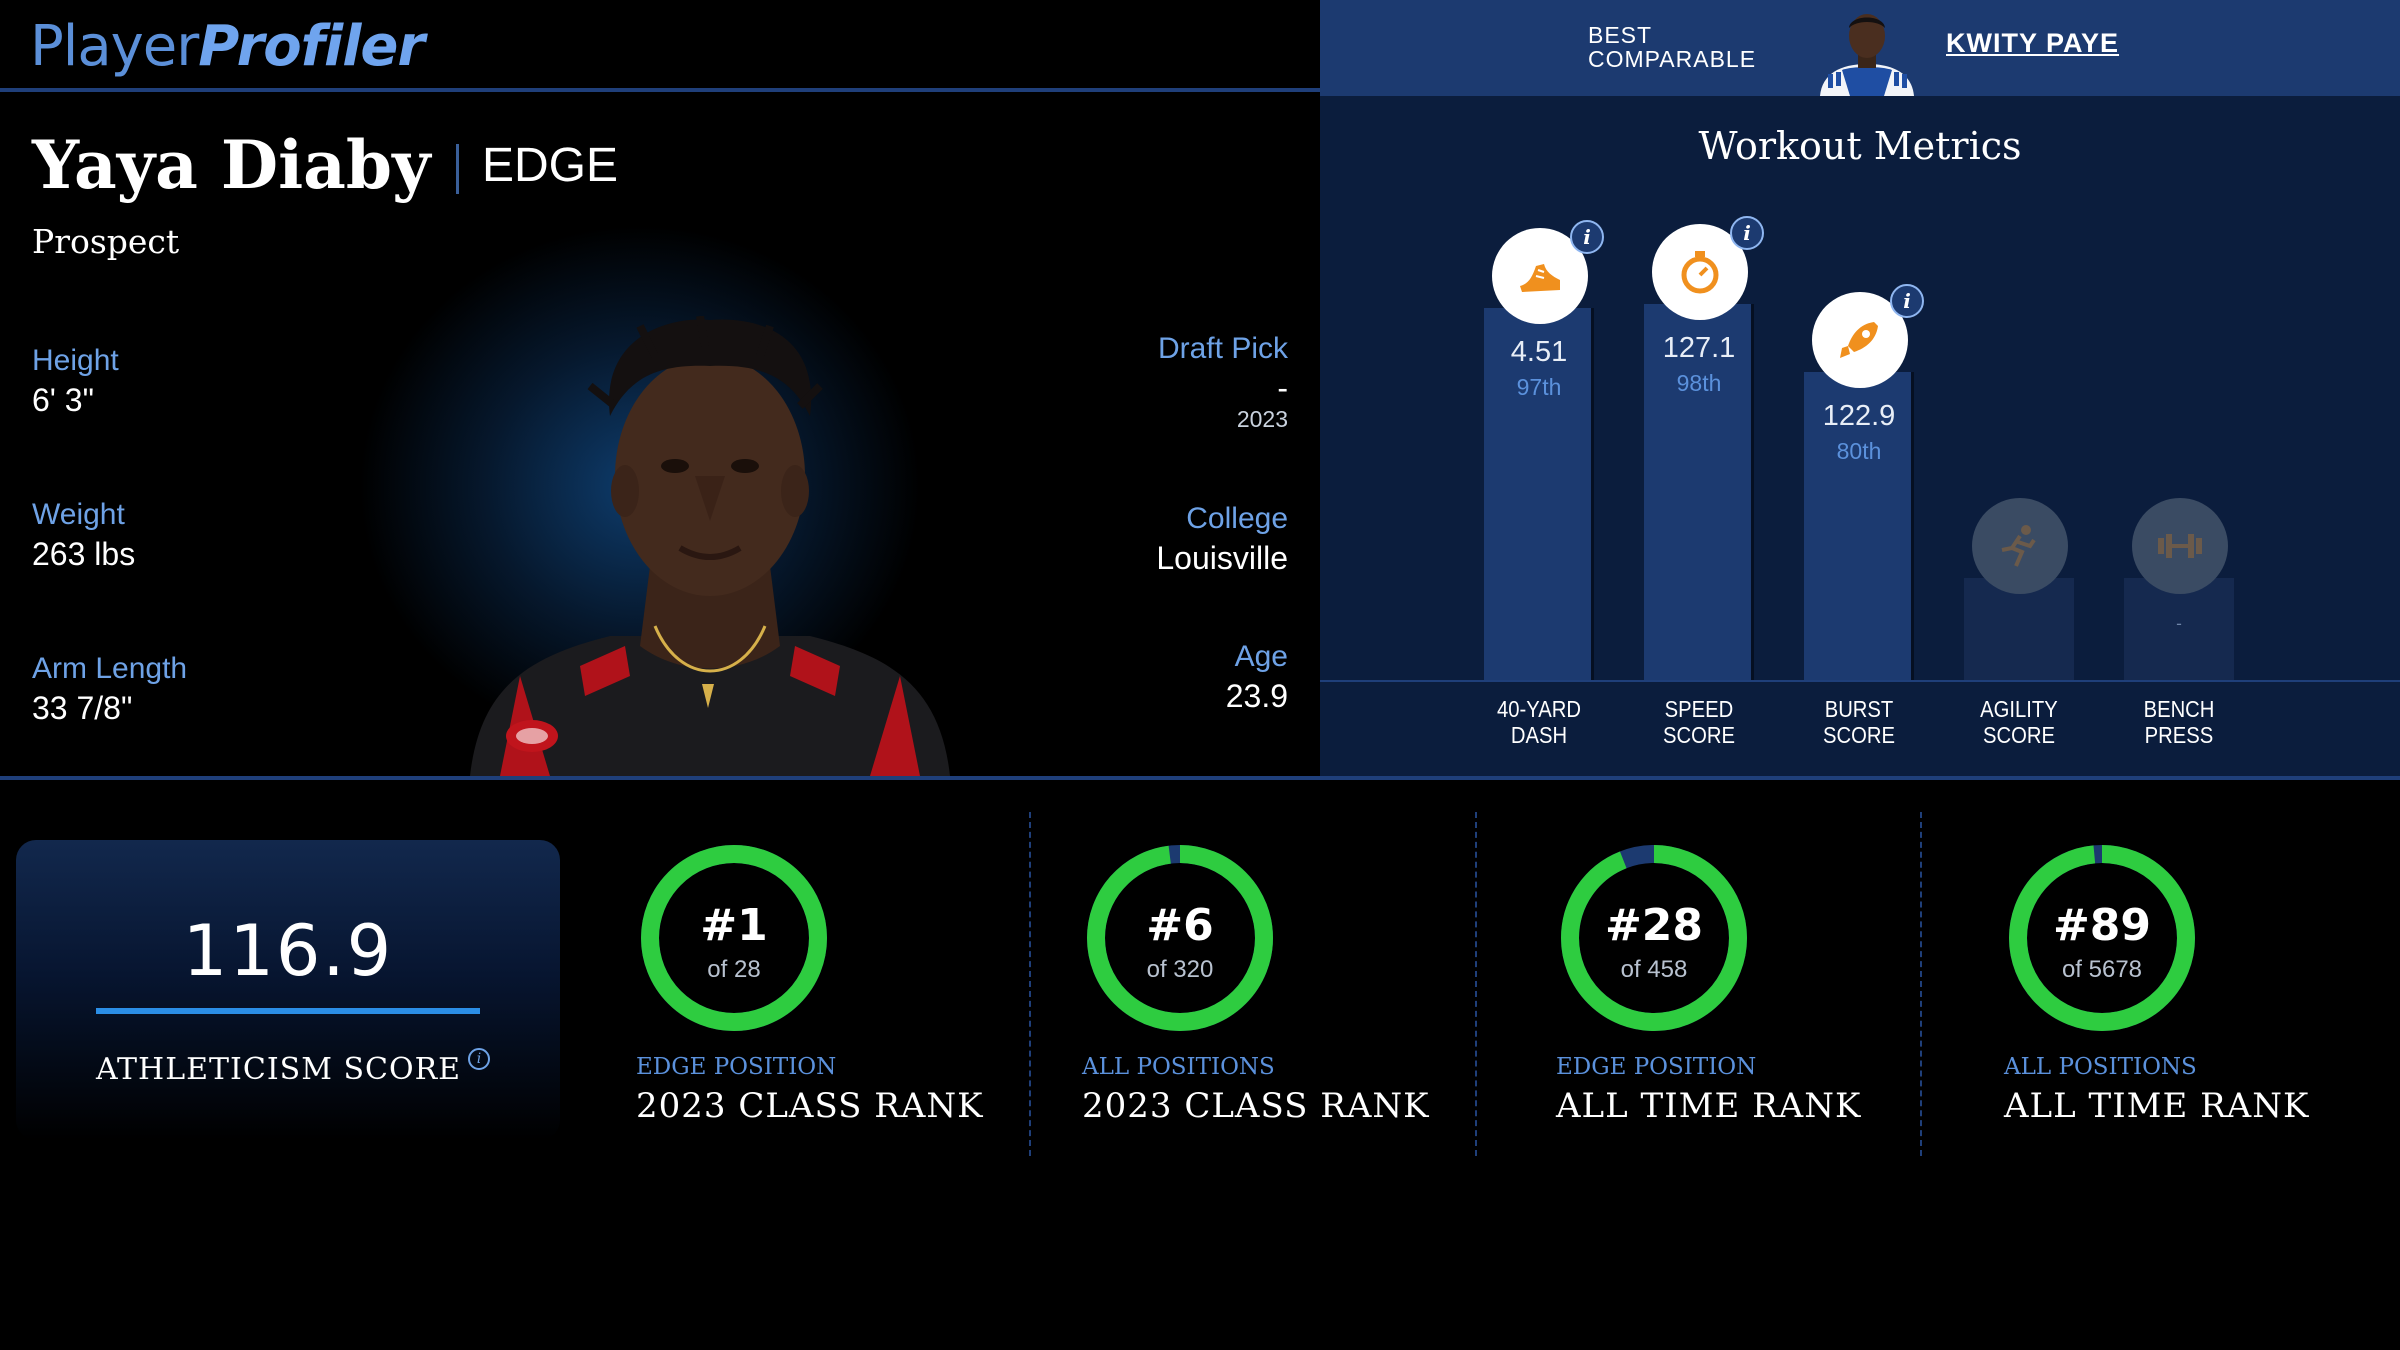 This screenshot has width=2400, height=1350. I want to click on rank-number: #1, so click(734, 925).